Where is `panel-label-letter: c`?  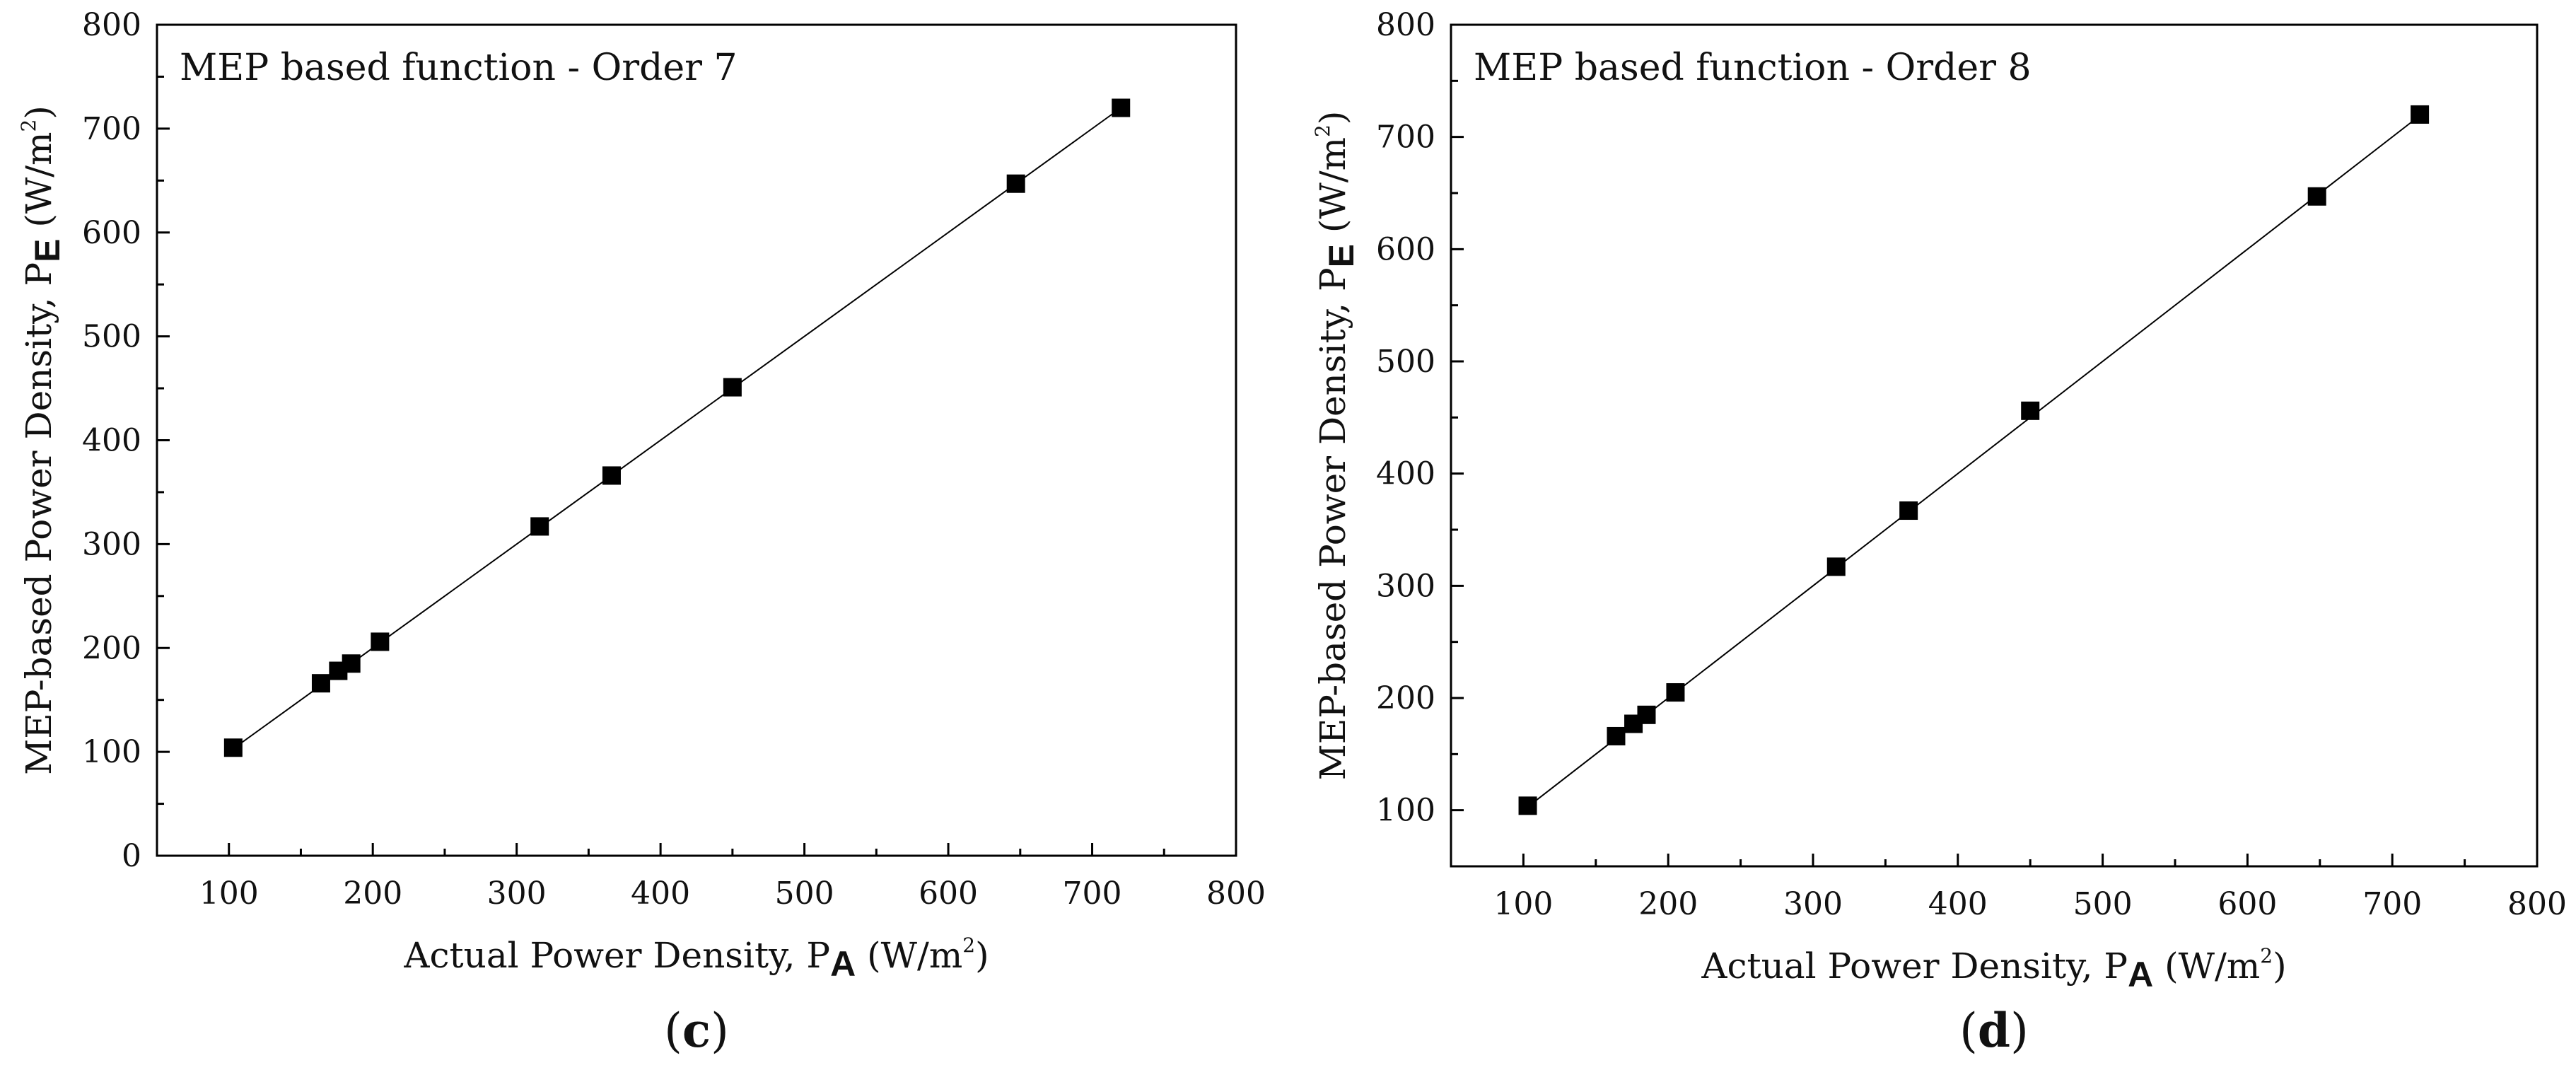 panel-label-letter: c is located at coordinates (696, 1030).